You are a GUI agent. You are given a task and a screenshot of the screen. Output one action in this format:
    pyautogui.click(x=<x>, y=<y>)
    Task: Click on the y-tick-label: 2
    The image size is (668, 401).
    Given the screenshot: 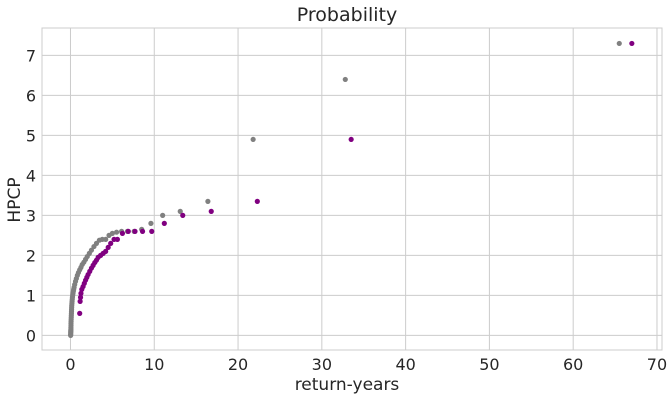 What is the action you would take?
    pyautogui.click(x=31, y=255)
    